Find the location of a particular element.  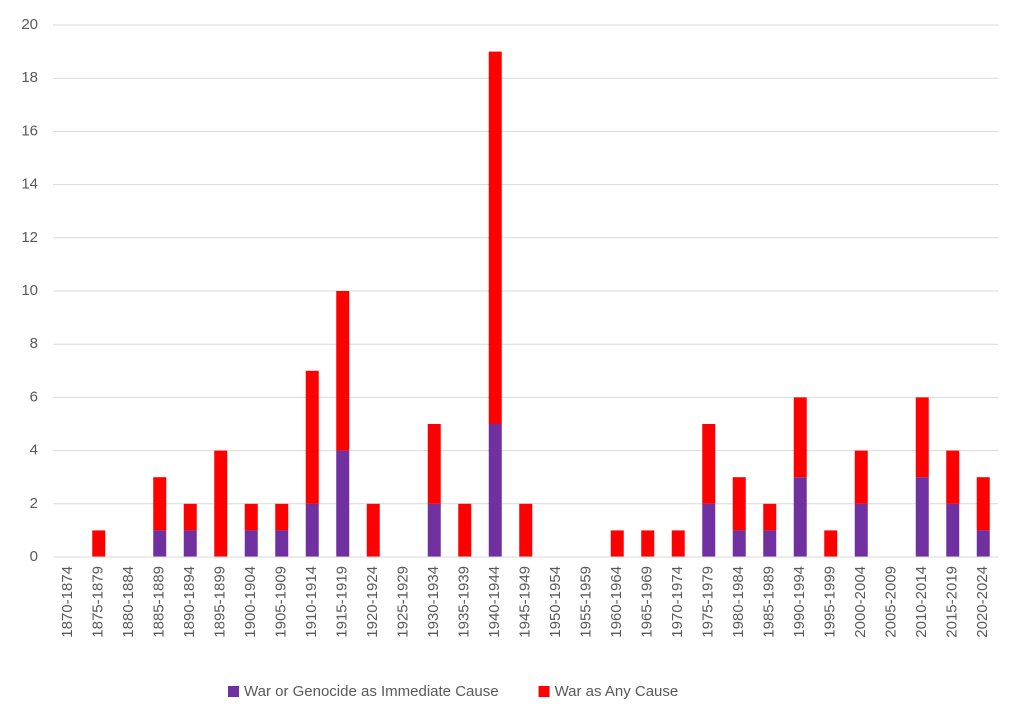

x-tick-label: 1935-1939 is located at coordinates (464, 602).